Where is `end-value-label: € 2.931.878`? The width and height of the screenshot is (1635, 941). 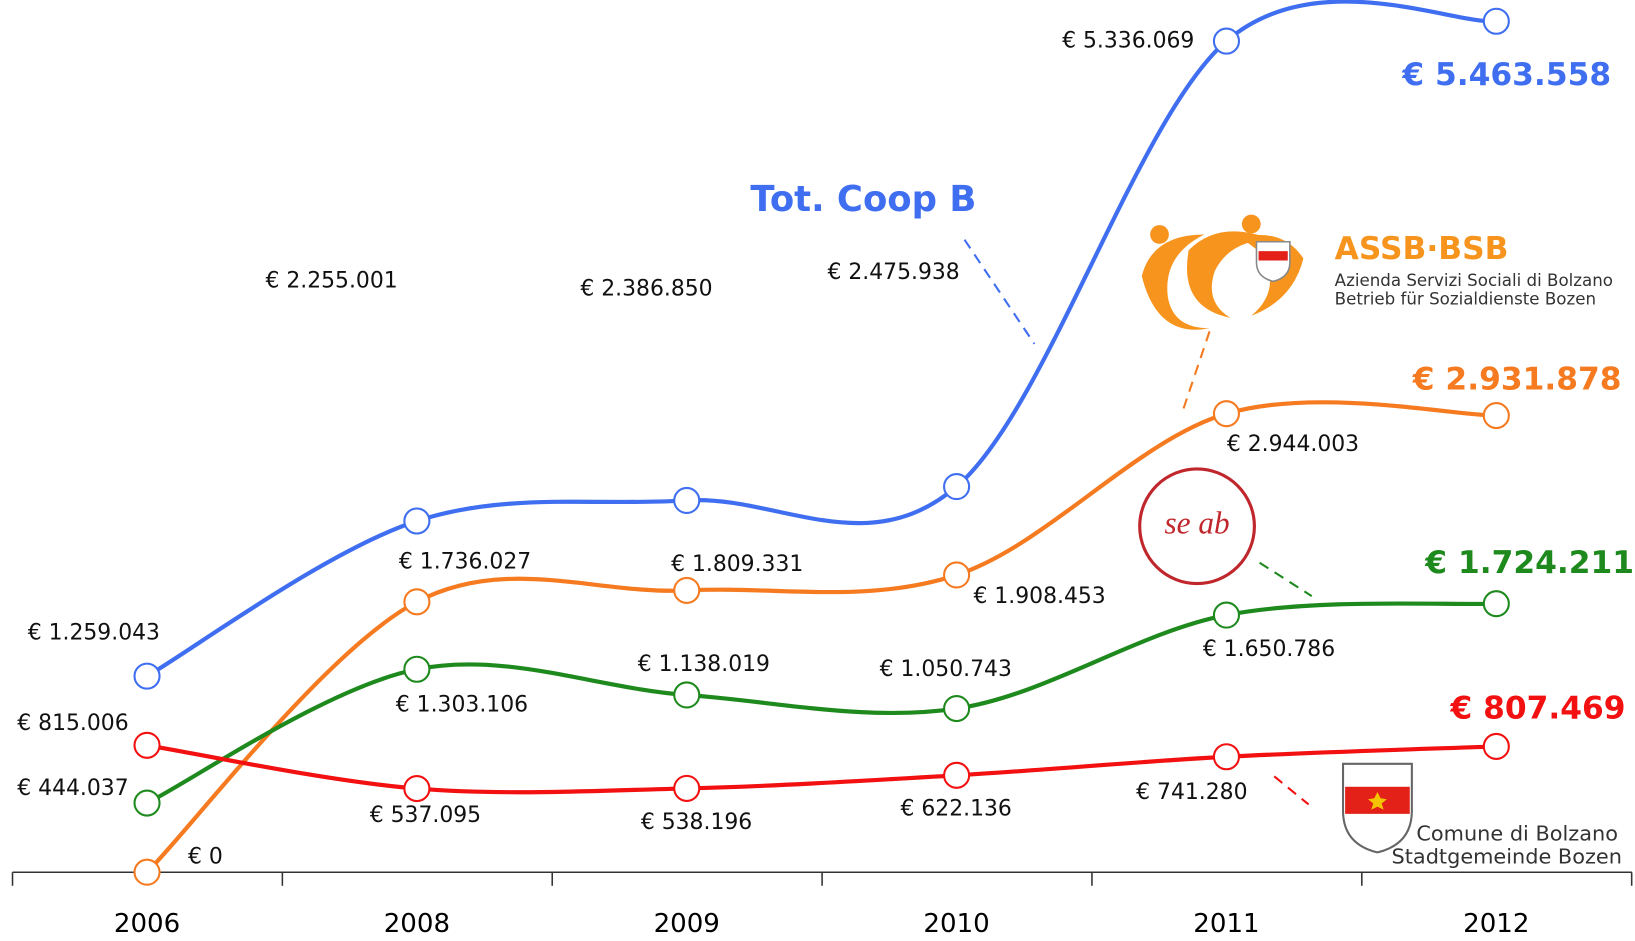
end-value-label: € 2.931.878 is located at coordinates (1517, 379).